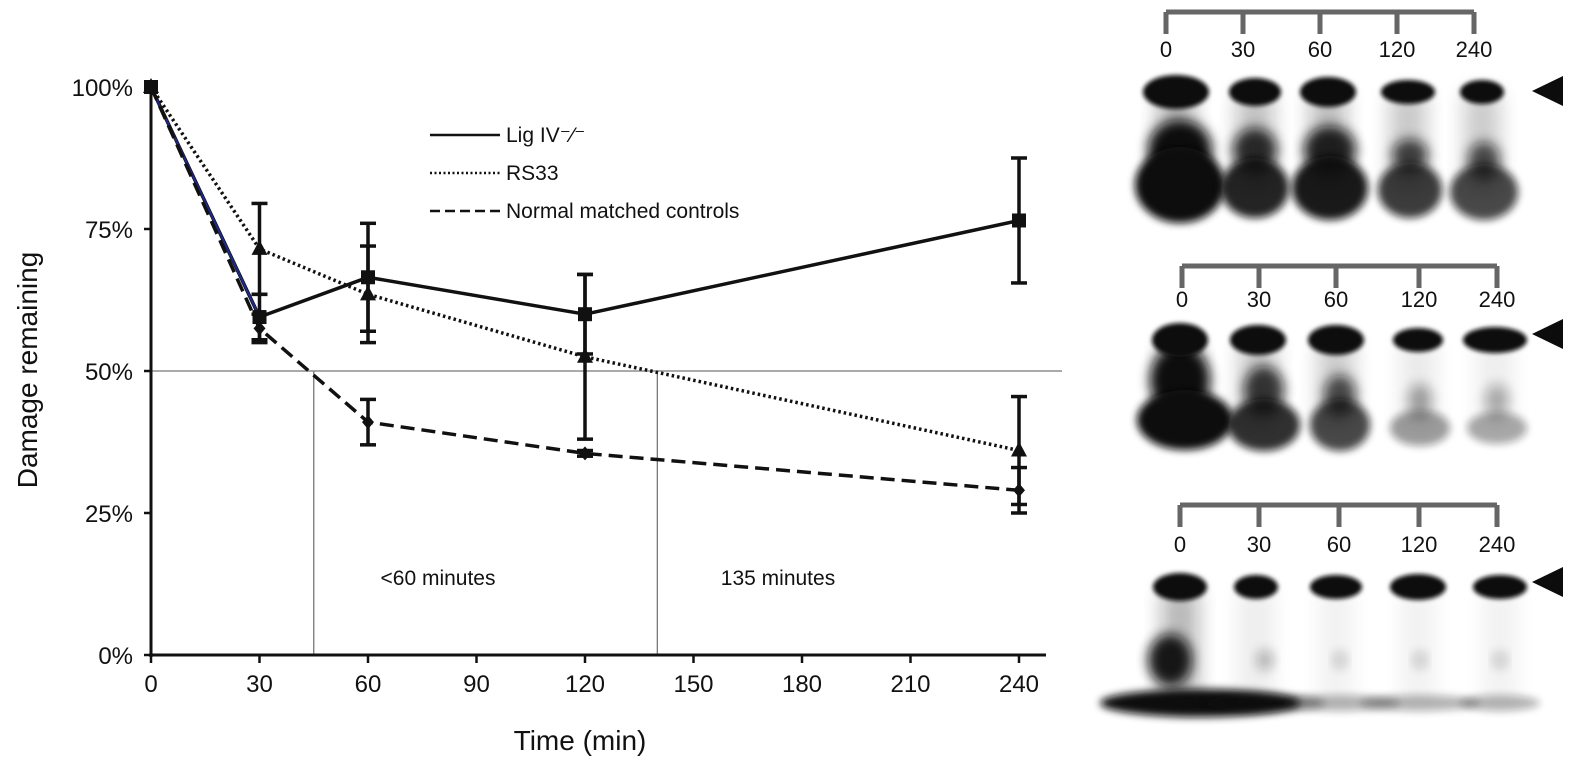  What do you see at coordinates (109, 372) in the screenshot?
I see `y-tick-label: 50%` at bounding box center [109, 372].